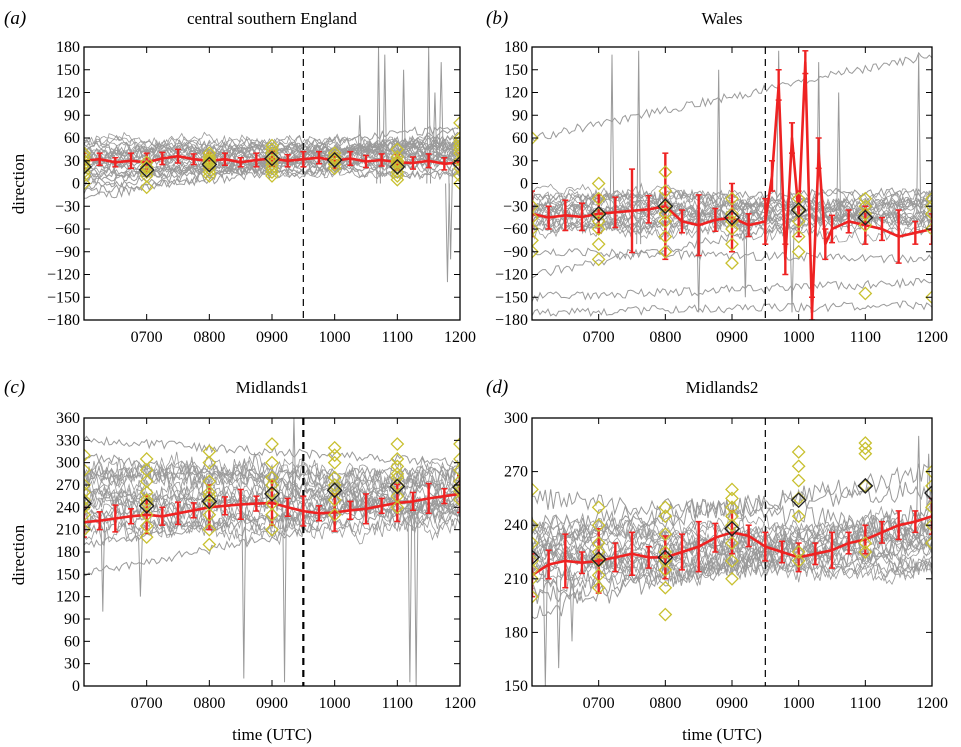  I want to click on y-tick-label: 270, so click(68, 485).